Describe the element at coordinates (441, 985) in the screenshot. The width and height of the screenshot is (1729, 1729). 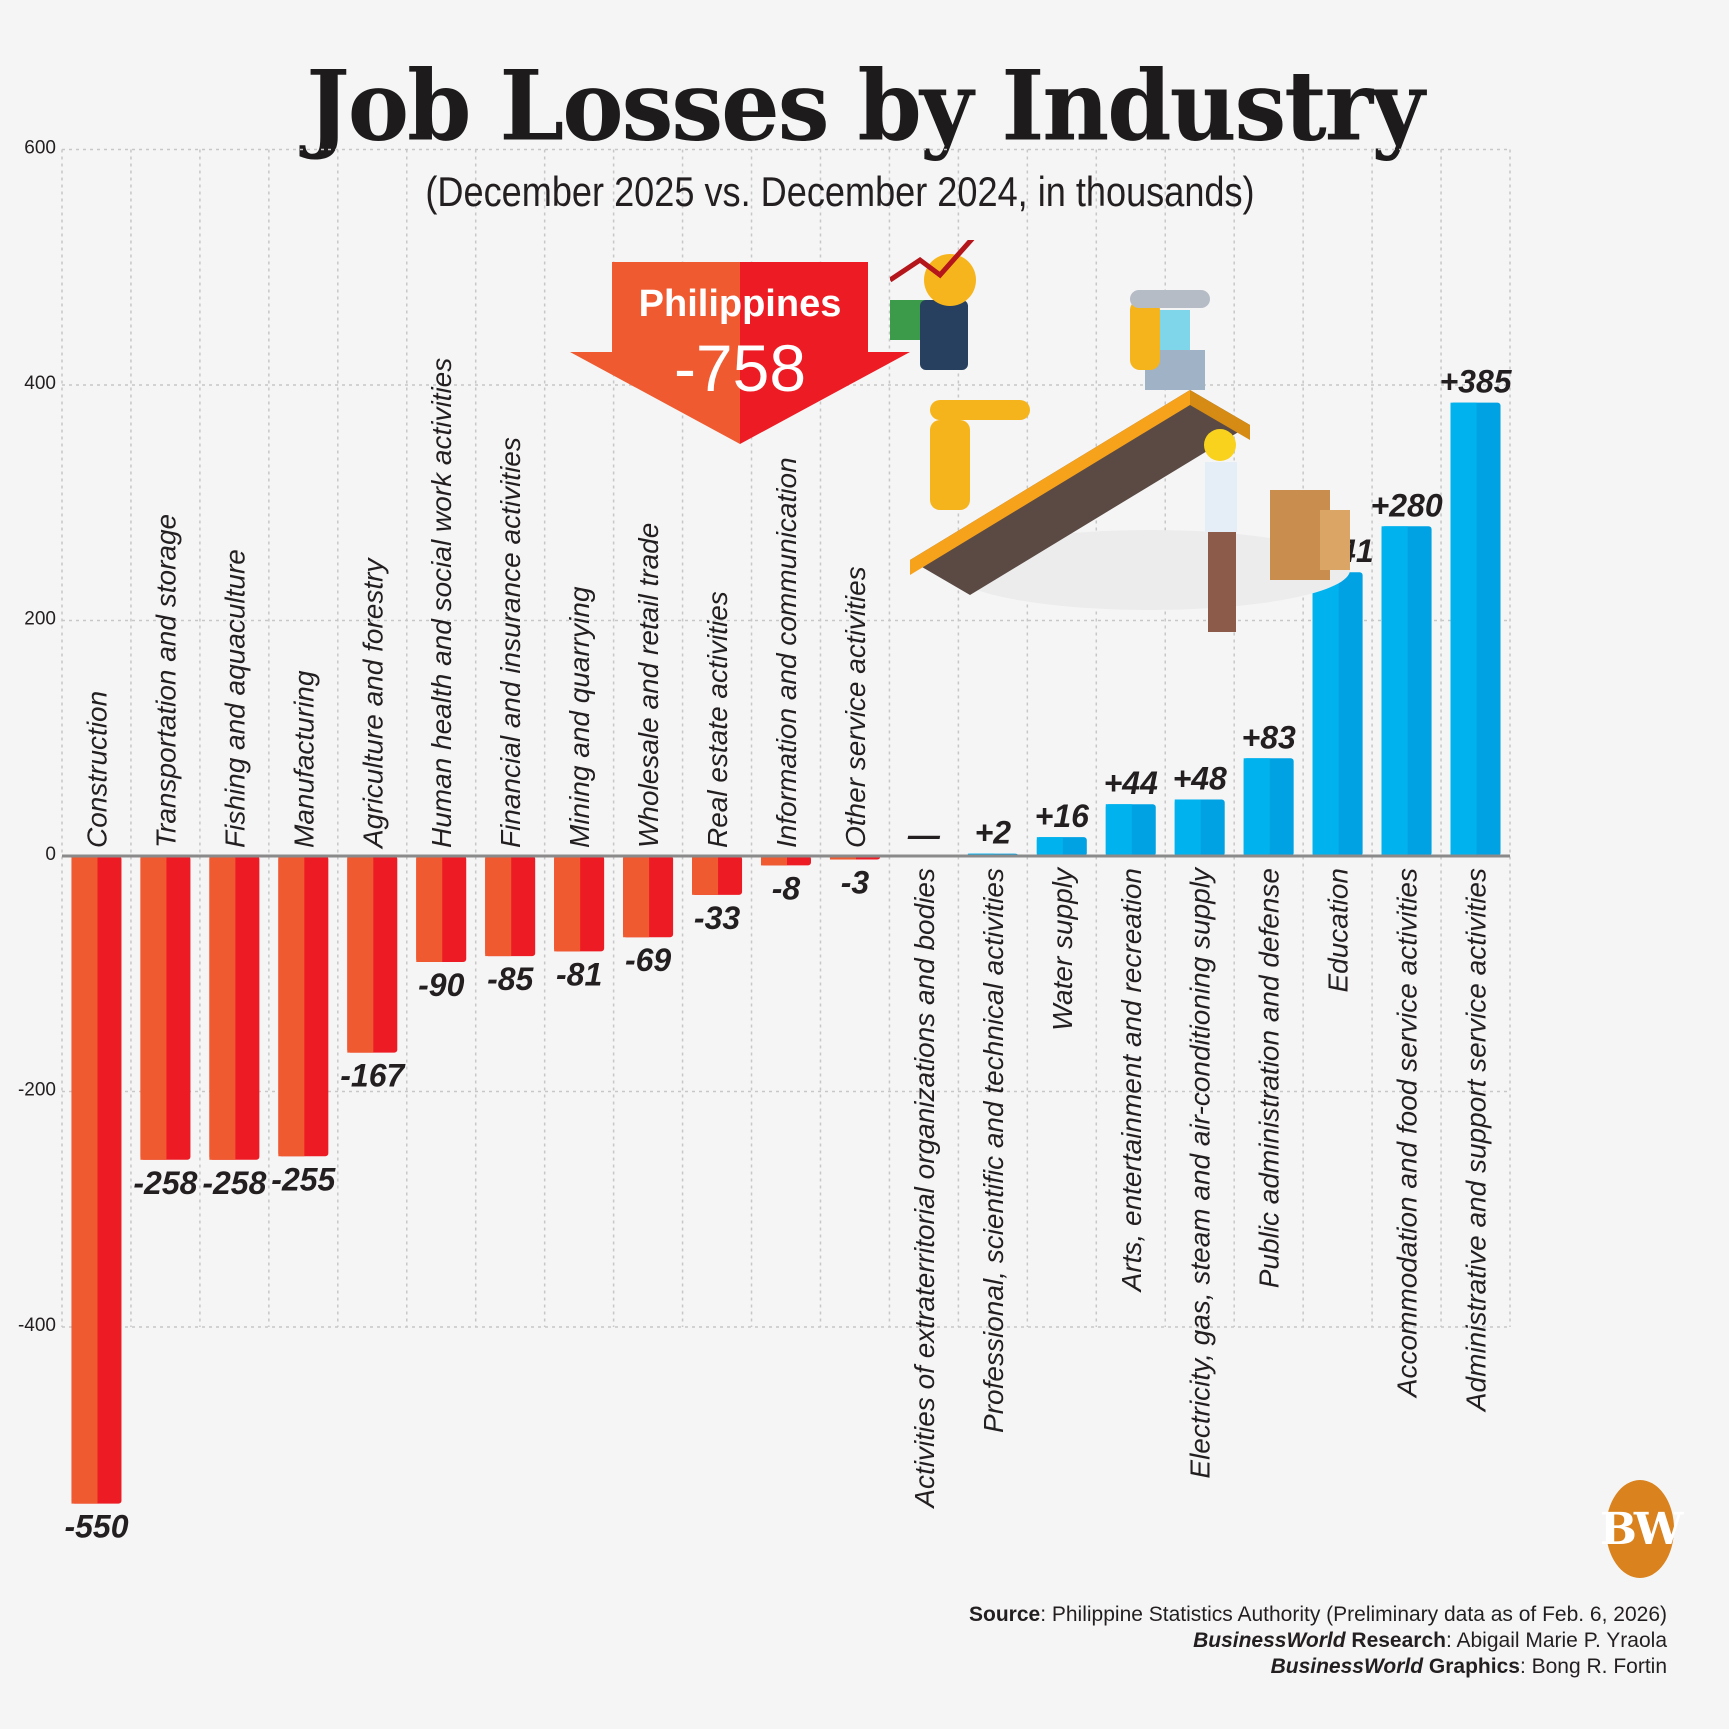
I see `value-label: -90` at that location.